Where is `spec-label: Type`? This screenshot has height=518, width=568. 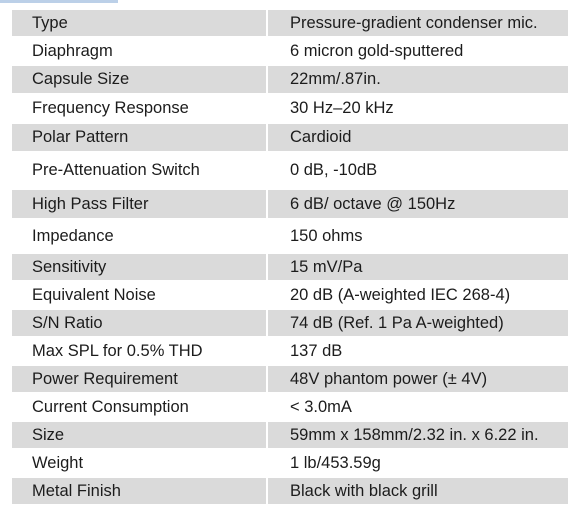
spec-label: Type is located at coordinates (140, 23).